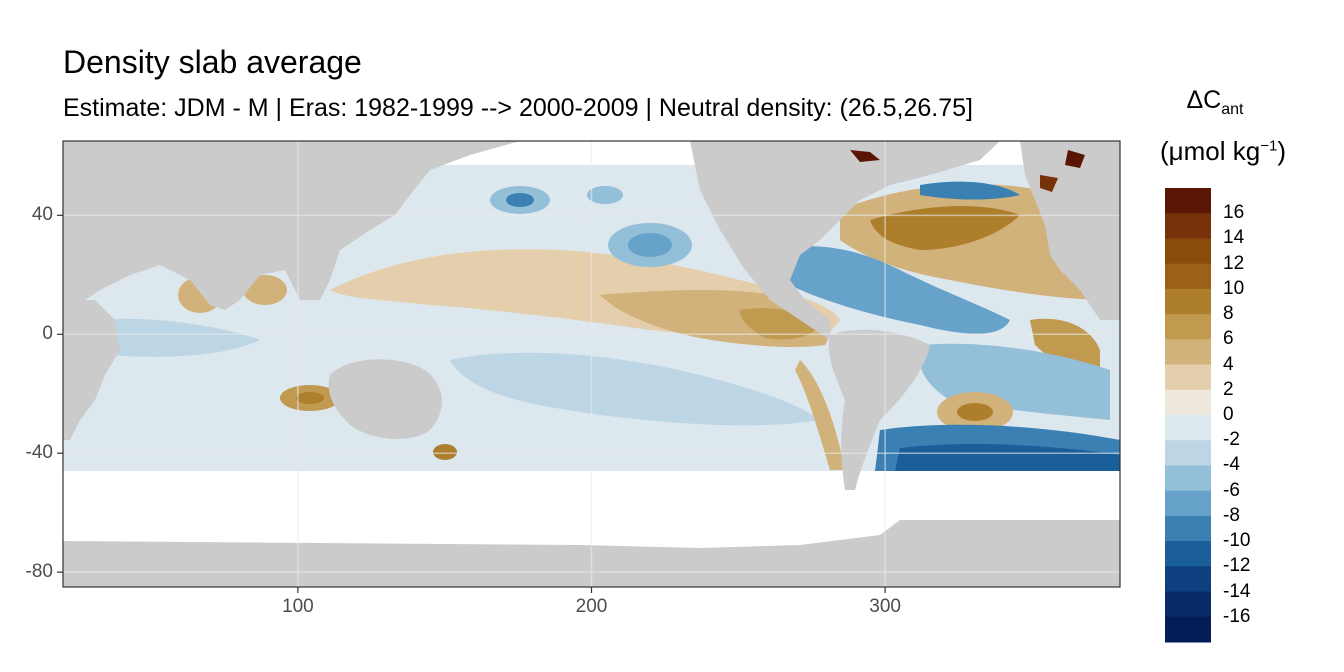 The image size is (1344, 672). Describe the element at coordinates (170, 337) in the screenshot. I see `indian-ocean-cool-band` at that location.